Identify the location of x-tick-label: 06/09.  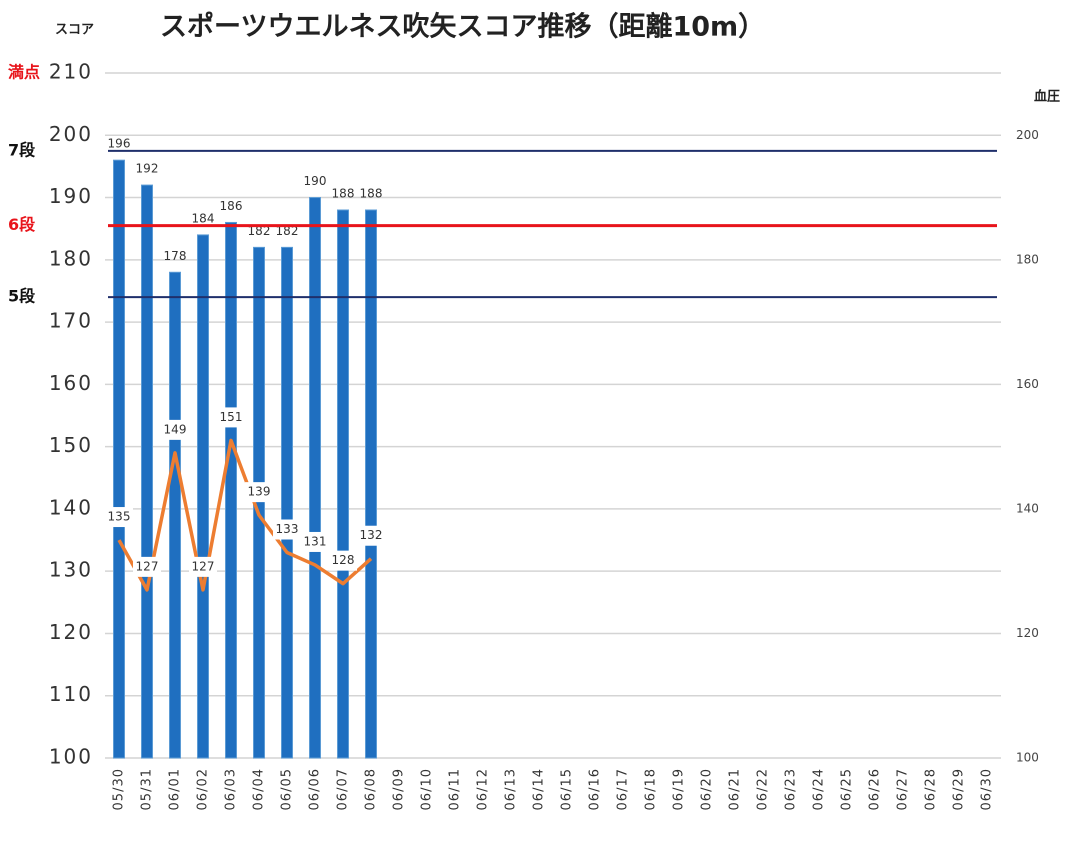
(399, 789).